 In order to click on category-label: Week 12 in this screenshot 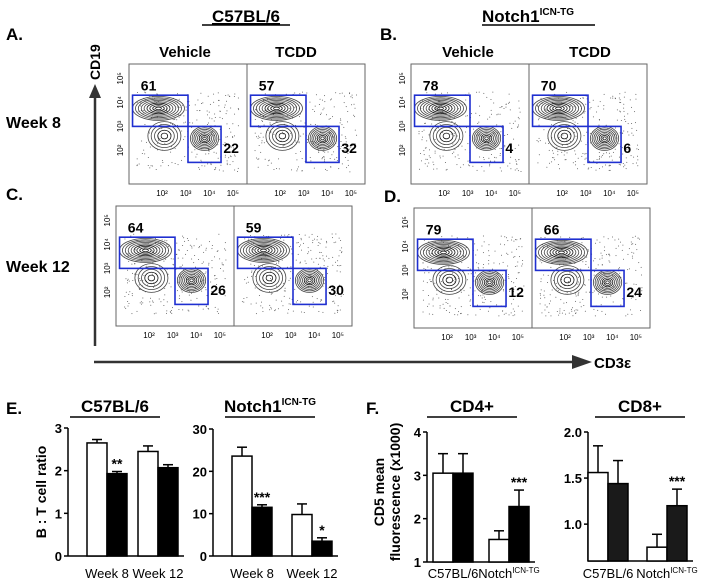, I will do `click(157, 573)`.